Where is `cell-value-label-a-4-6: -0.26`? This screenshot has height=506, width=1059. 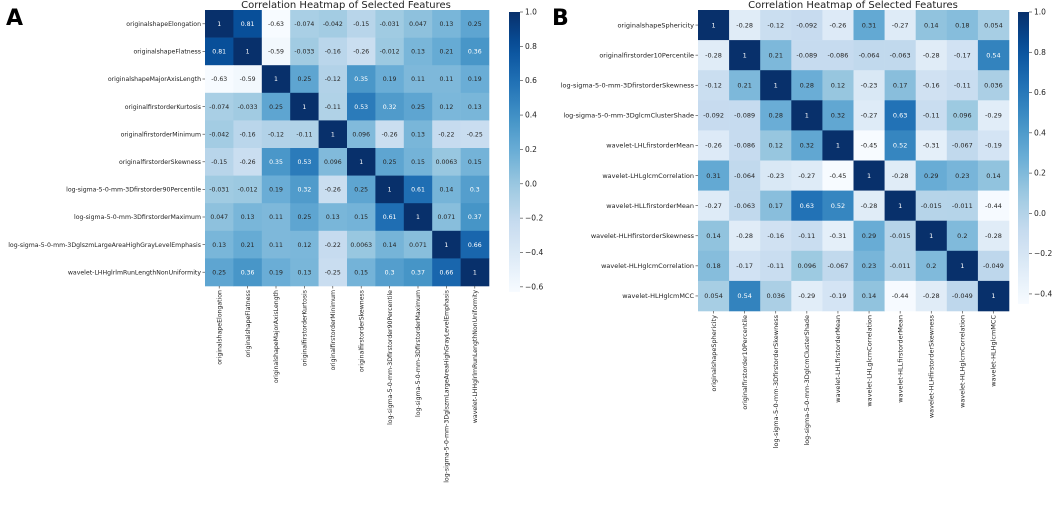 cell-value-label-a-4-6: -0.26 is located at coordinates (390, 134).